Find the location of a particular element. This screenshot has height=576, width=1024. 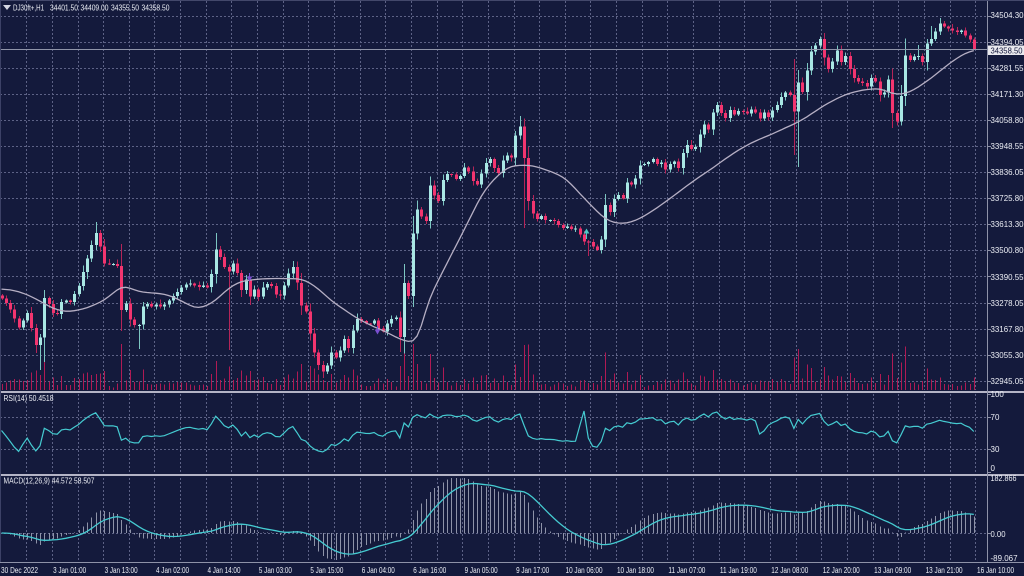

svg-text: 33167.80 is located at coordinates (1007, 329).